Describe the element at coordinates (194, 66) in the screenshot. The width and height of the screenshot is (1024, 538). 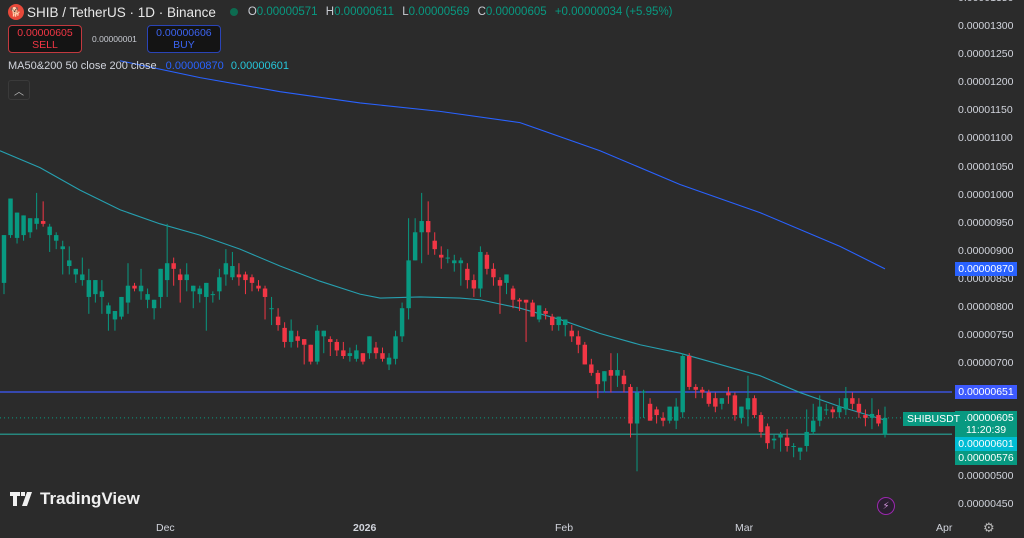
I see `ma200-value: 0.00000870` at that location.